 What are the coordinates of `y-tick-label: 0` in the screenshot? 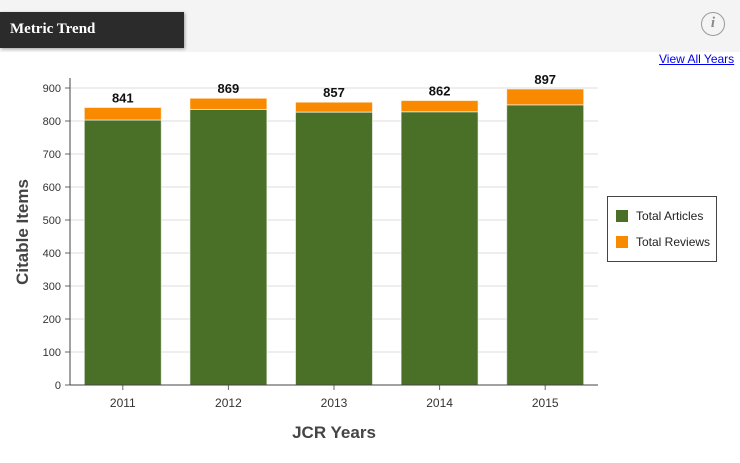 It's located at (58, 386).